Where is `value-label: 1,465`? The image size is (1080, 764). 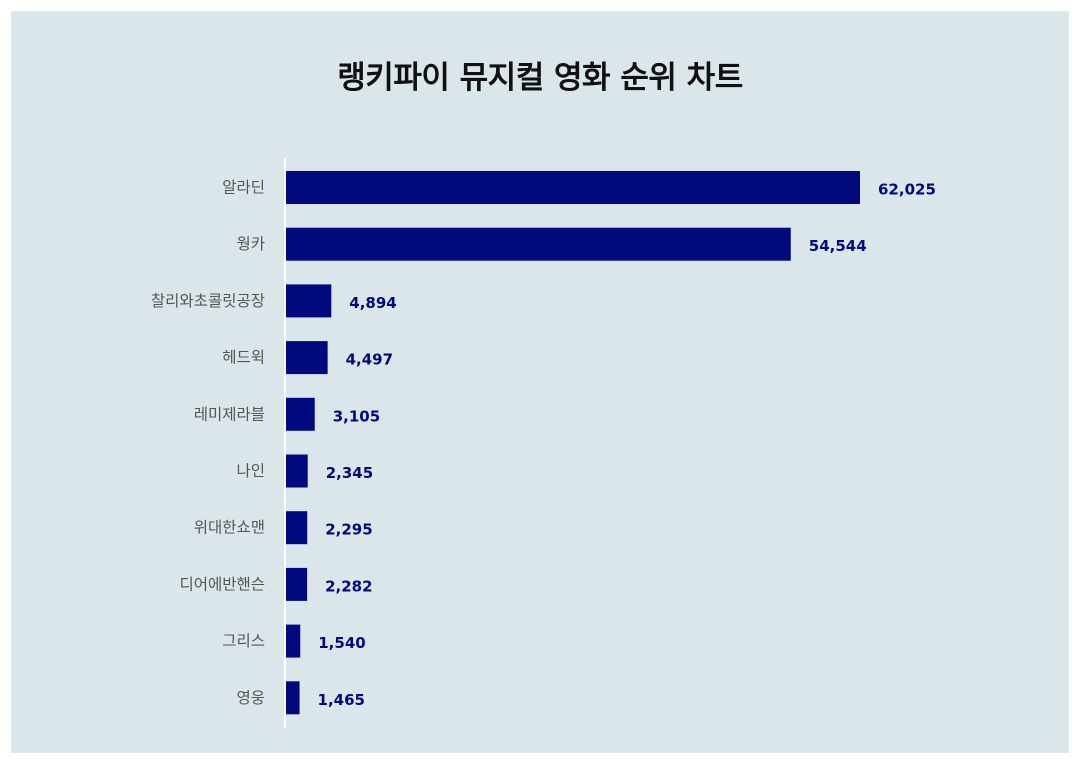
value-label: 1,465 is located at coordinates (341, 700).